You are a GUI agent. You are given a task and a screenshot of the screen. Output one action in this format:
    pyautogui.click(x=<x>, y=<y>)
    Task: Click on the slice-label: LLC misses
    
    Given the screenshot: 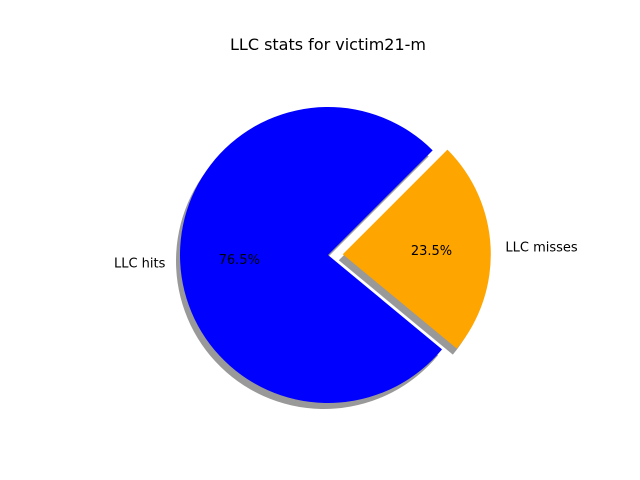 What is the action you would take?
    pyautogui.click(x=541, y=248)
    